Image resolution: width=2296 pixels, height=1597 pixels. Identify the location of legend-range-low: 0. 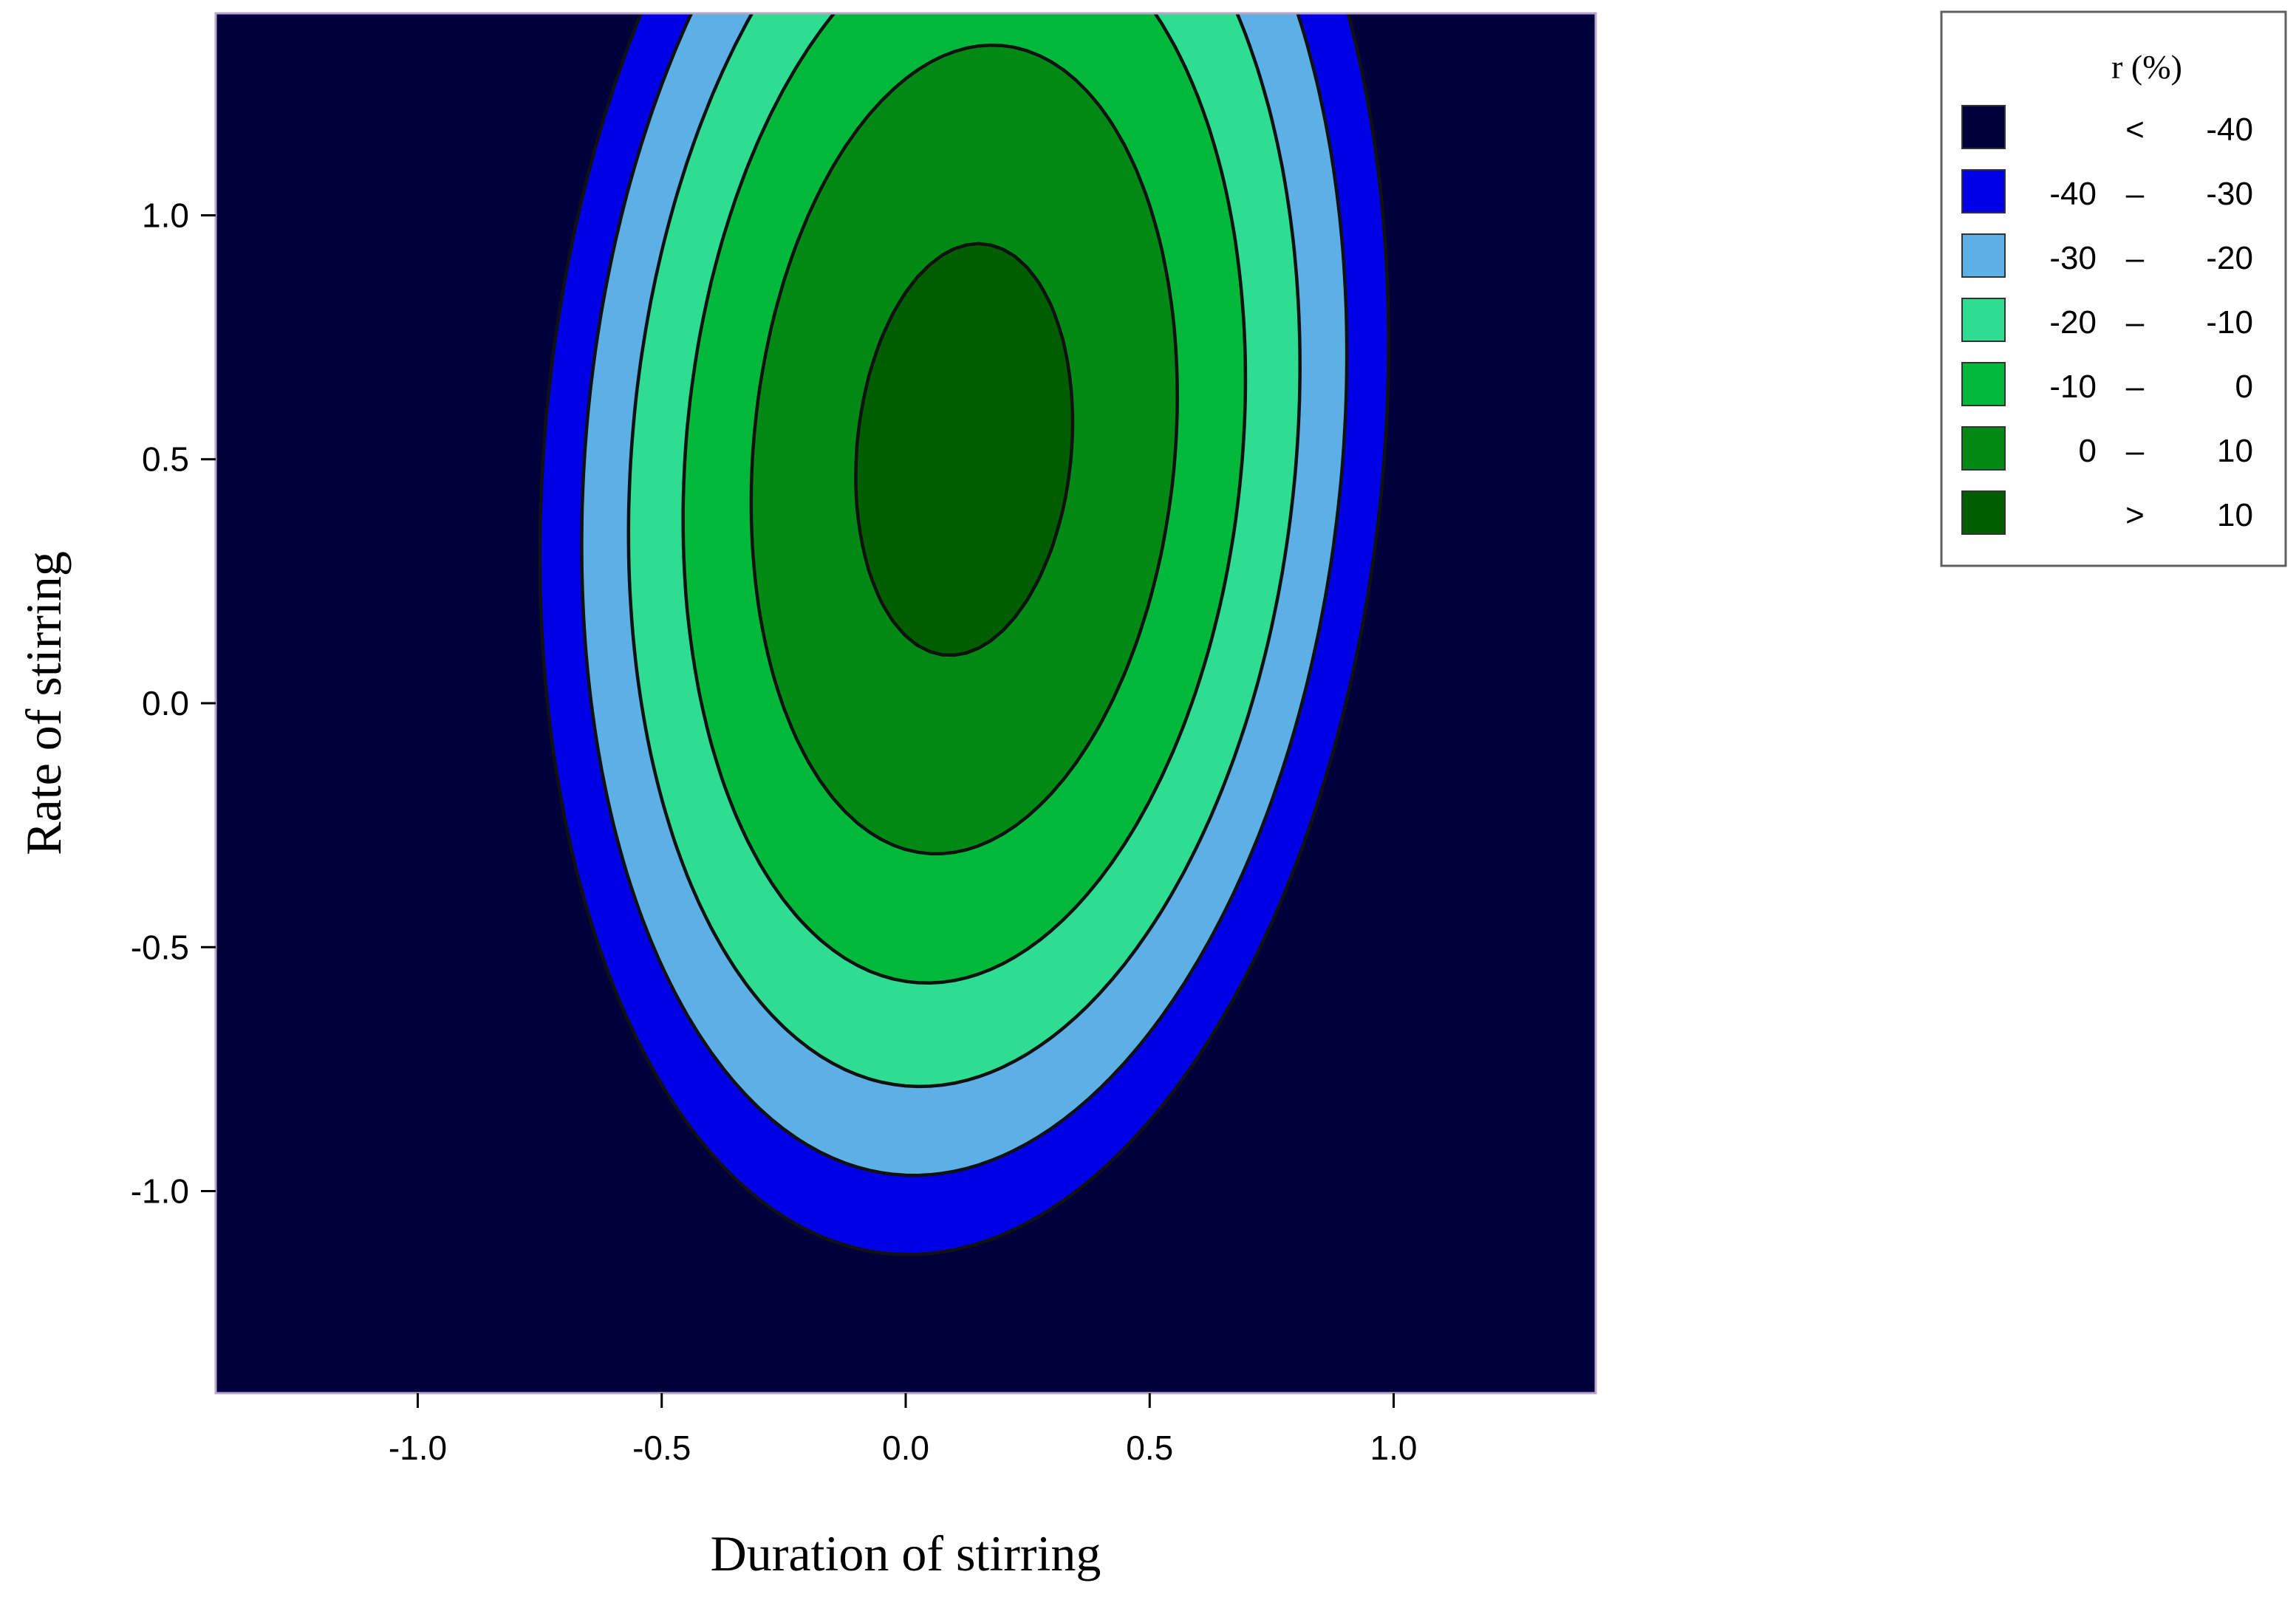
(2088, 451).